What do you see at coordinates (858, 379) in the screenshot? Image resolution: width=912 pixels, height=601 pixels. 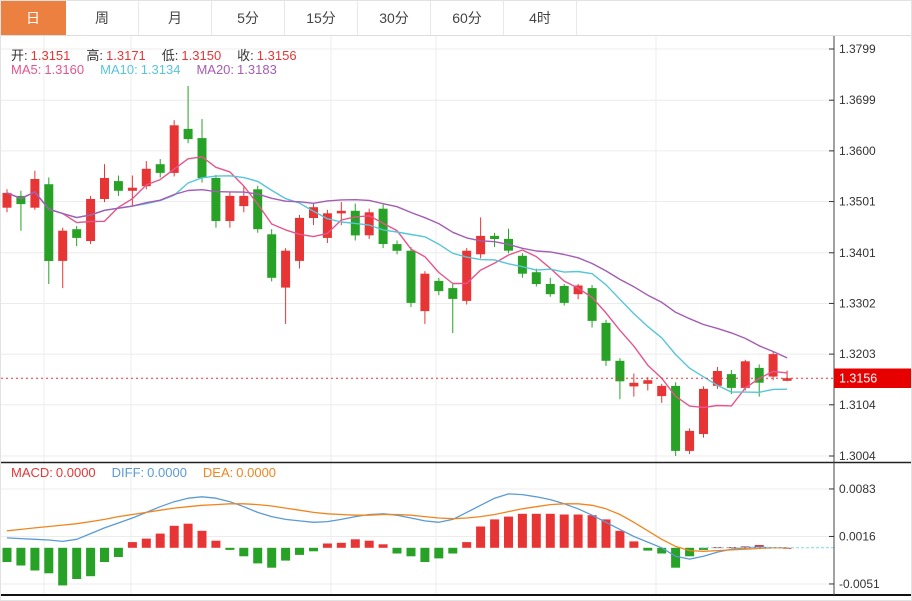 I see `current-price-tag-value: 1.3156` at bounding box center [858, 379].